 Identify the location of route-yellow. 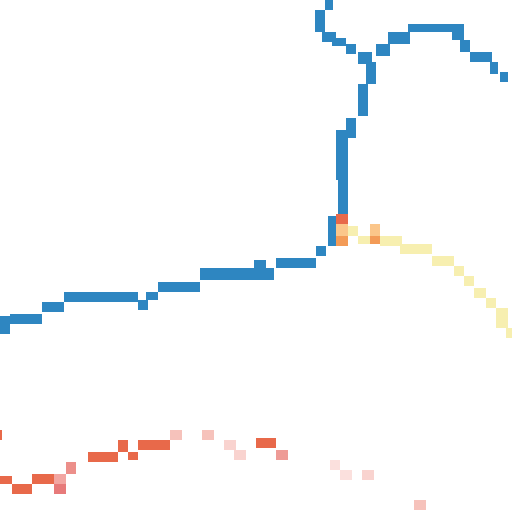
(430, 282).